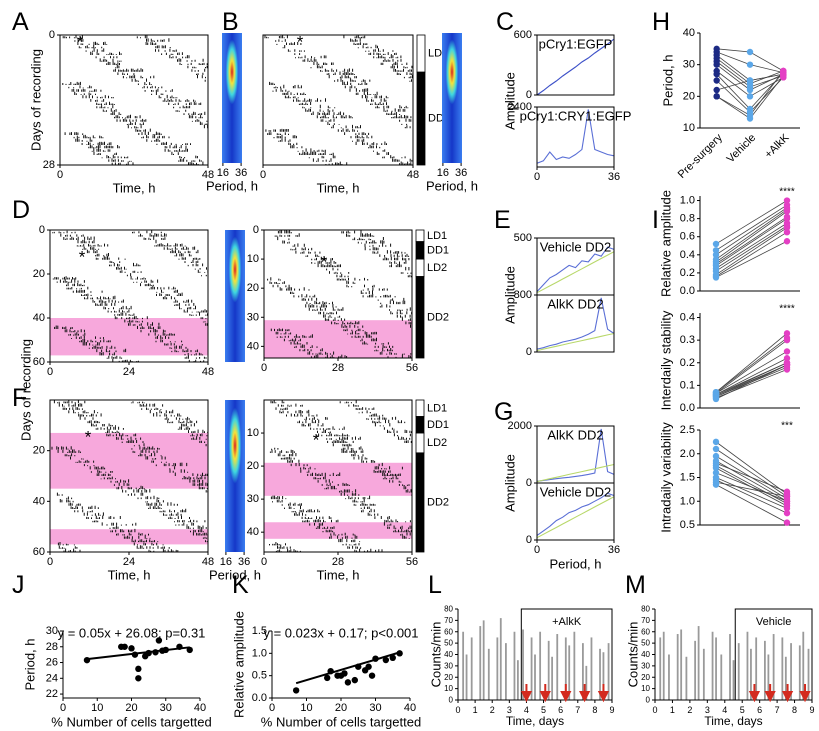 This screenshot has width=819, height=731. What do you see at coordinates (687, 385) in the screenshot?
I see `y-tick-label: 0.1` at bounding box center [687, 385].